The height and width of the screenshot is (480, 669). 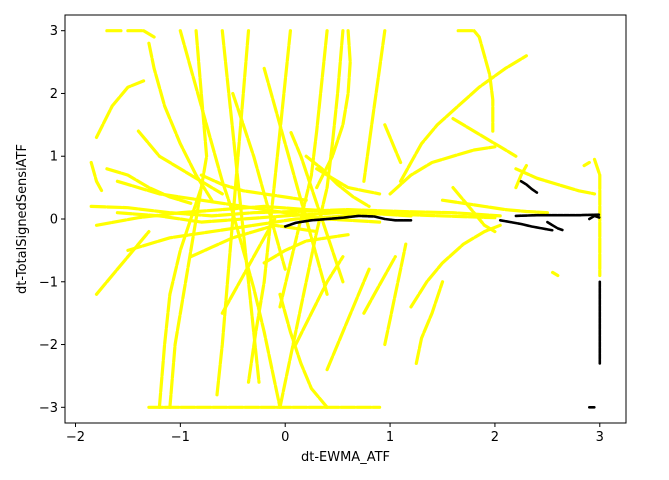 I want to click on x-axis-ticks: −2 −1 0 1 2 3, so click(x=335, y=434).